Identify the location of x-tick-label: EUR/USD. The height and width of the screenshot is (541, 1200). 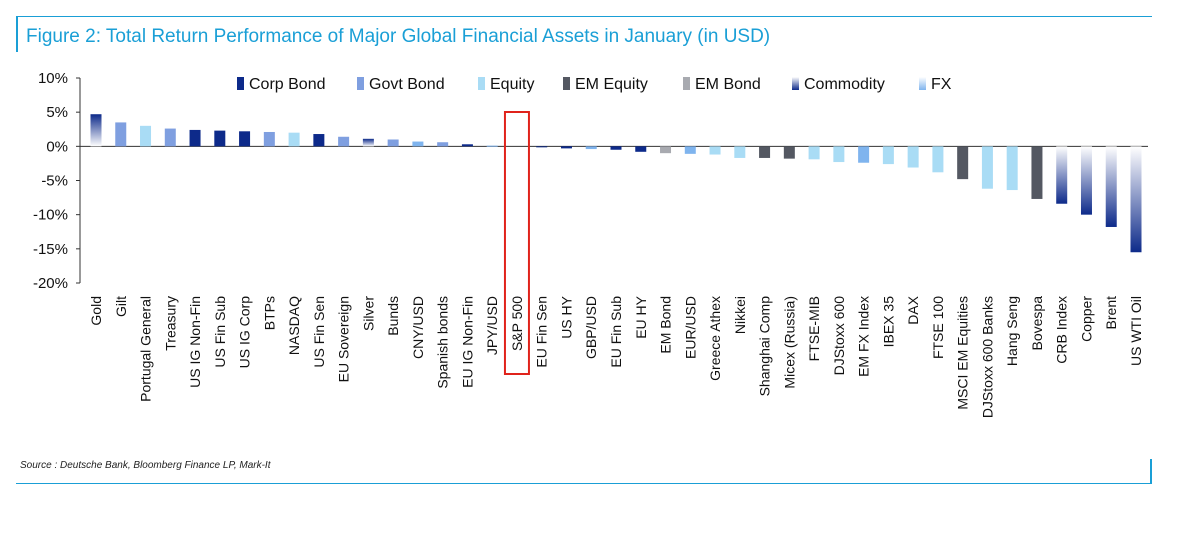
(690, 327).